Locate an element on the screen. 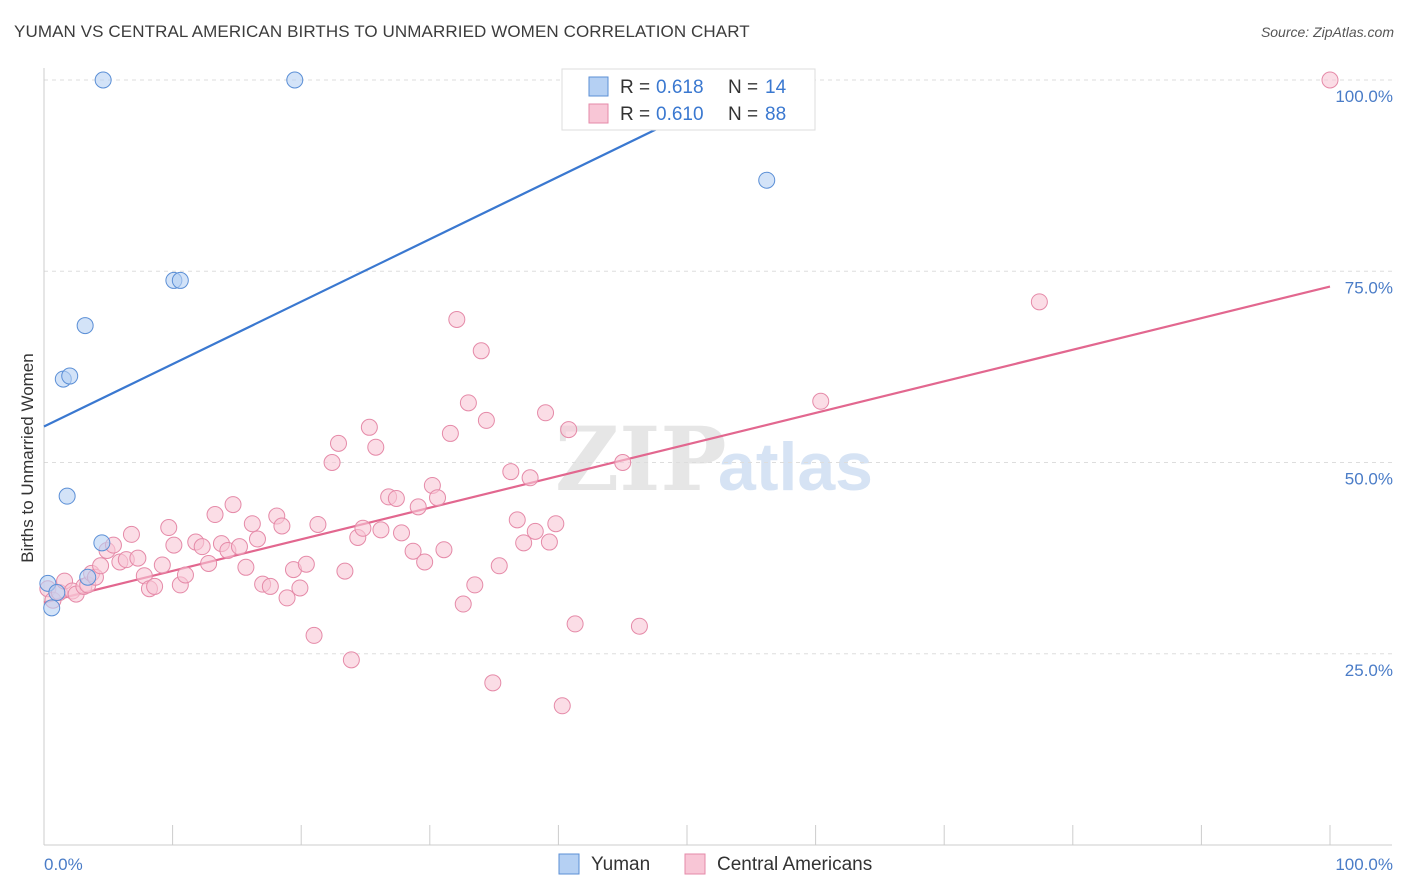 The height and width of the screenshot is (892, 1406). watermark-atlas: atlas is located at coordinates (795, 467).